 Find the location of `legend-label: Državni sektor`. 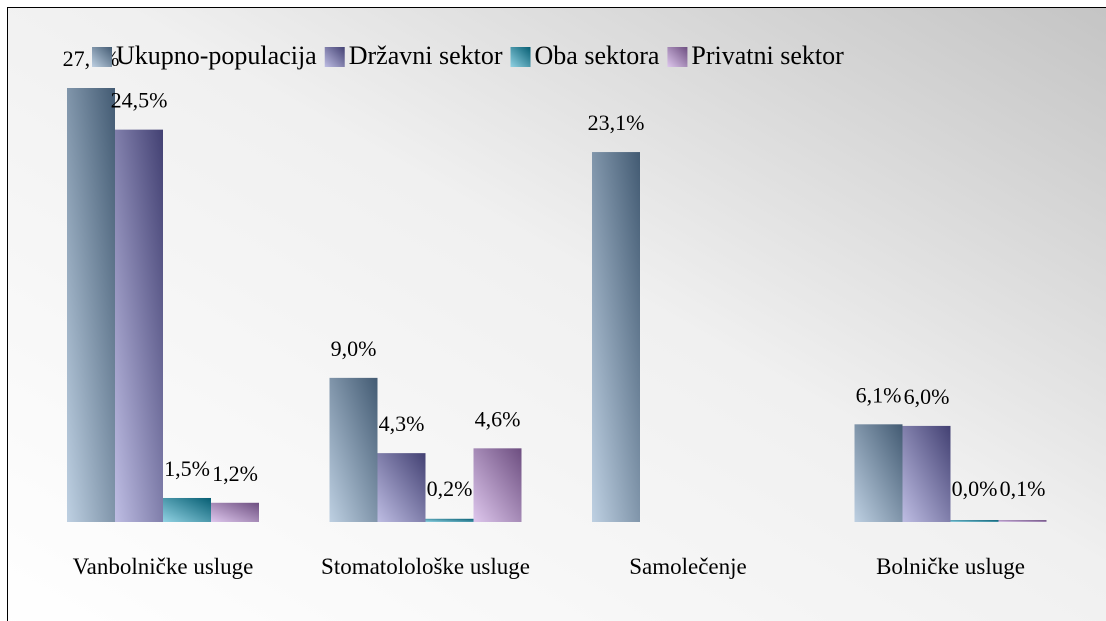

legend-label: Državni sektor is located at coordinates (426, 55).